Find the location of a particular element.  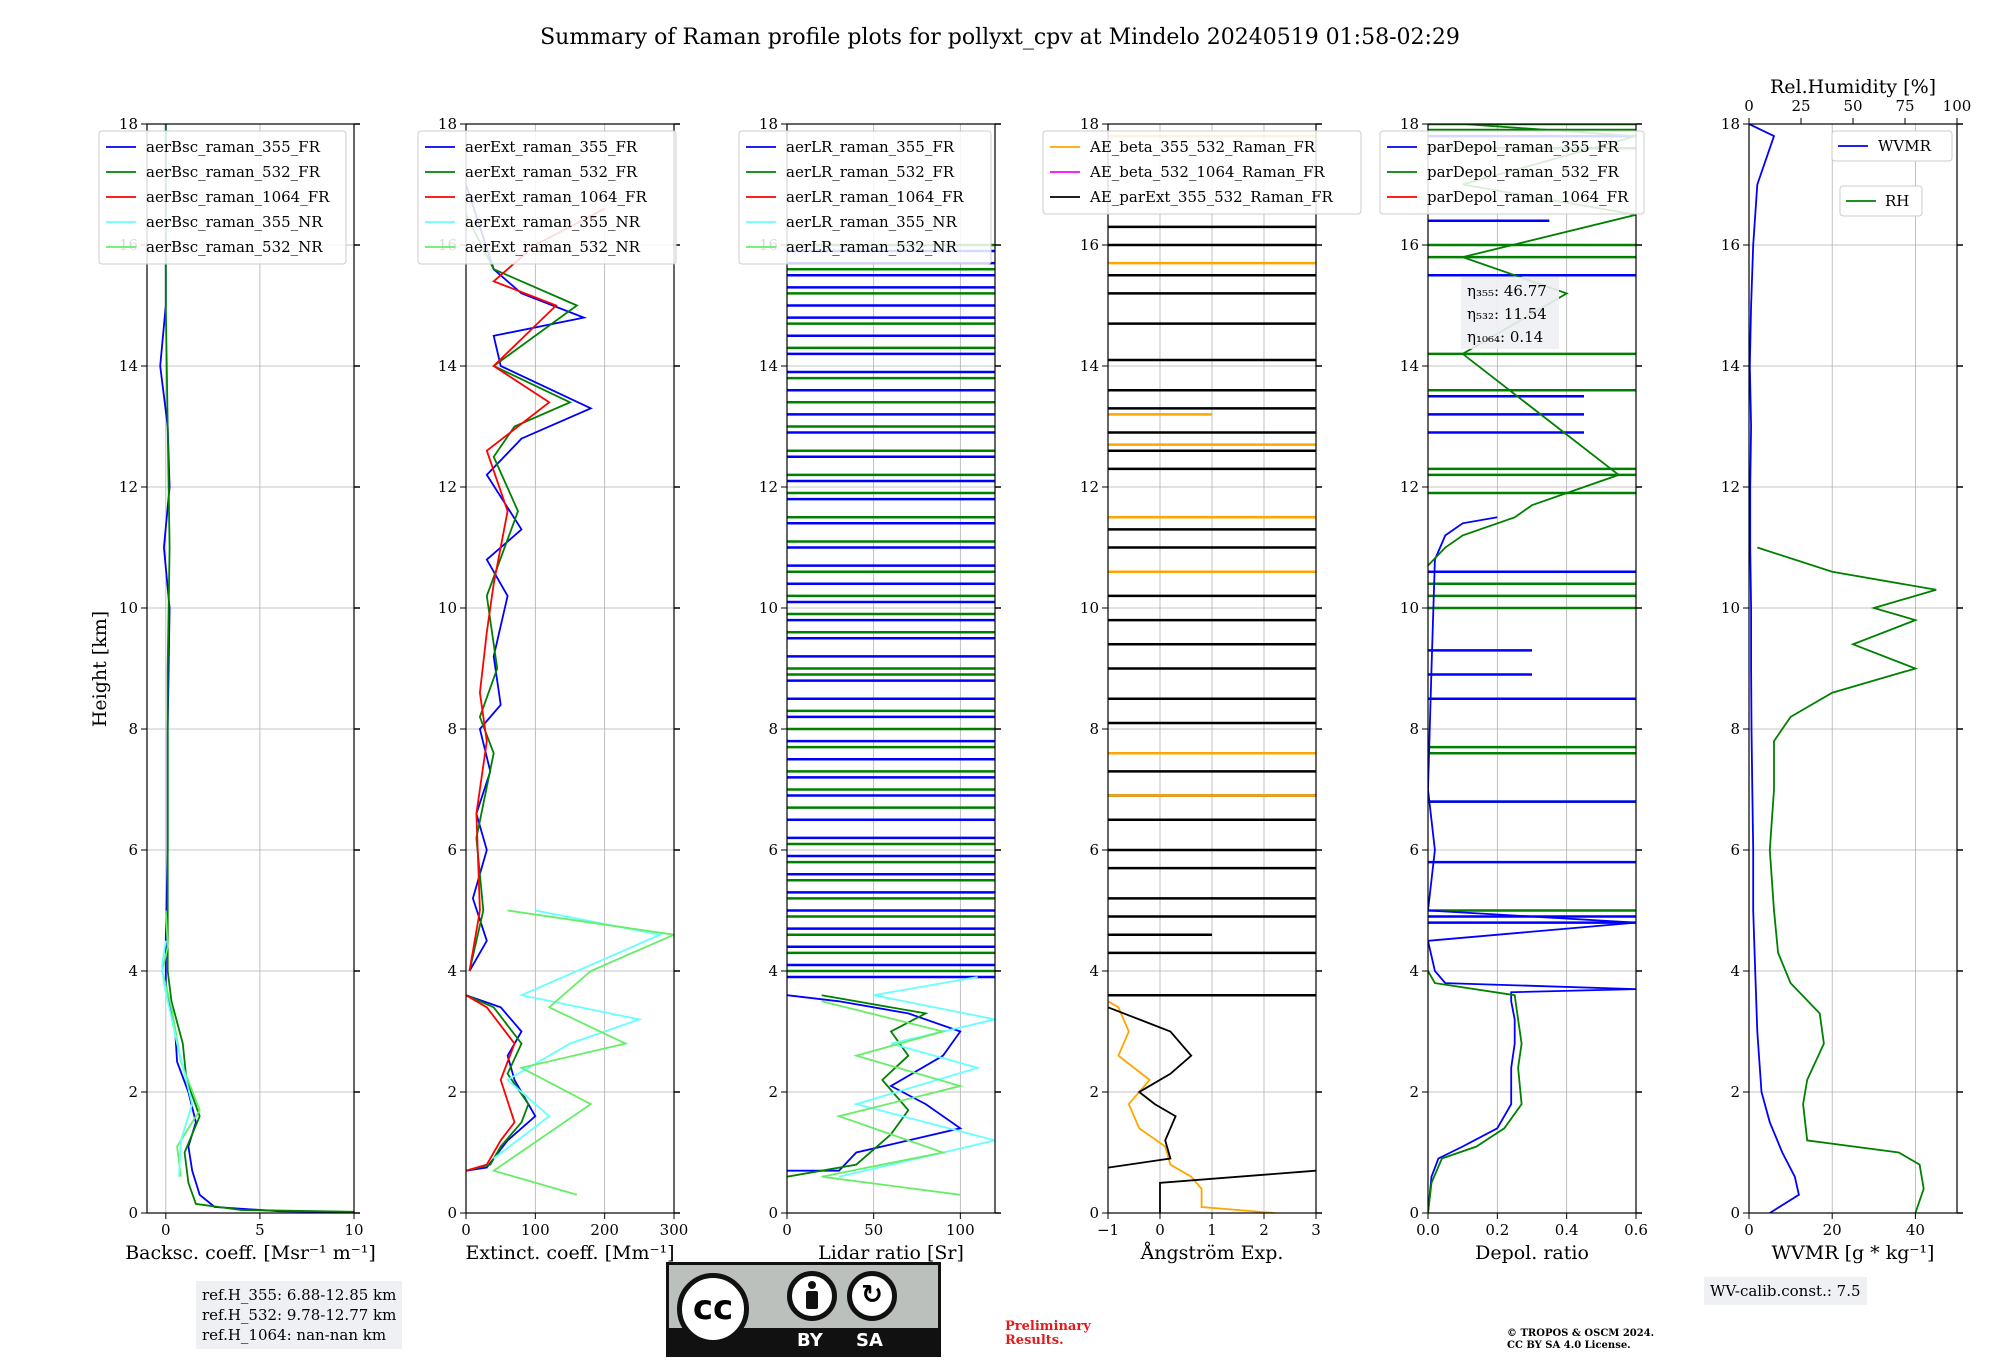

legend-entry: aerLR_raman_1064_FR is located at coordinates (875, 197).